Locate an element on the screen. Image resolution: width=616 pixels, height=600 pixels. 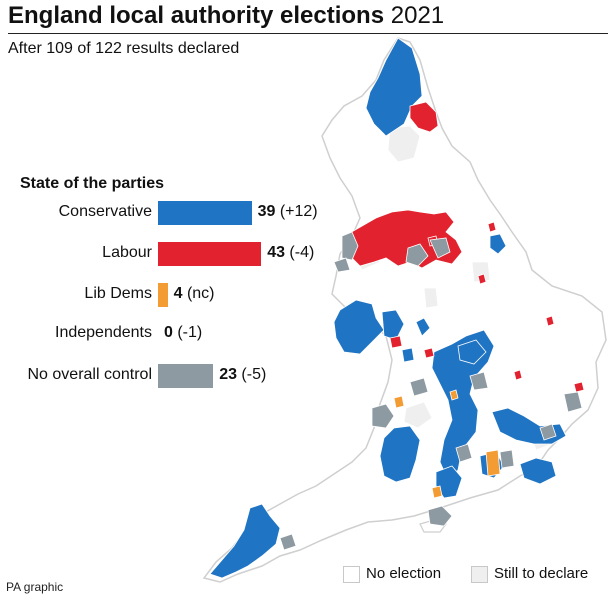
bar-value: 23 is located at coordinates (228, 374).